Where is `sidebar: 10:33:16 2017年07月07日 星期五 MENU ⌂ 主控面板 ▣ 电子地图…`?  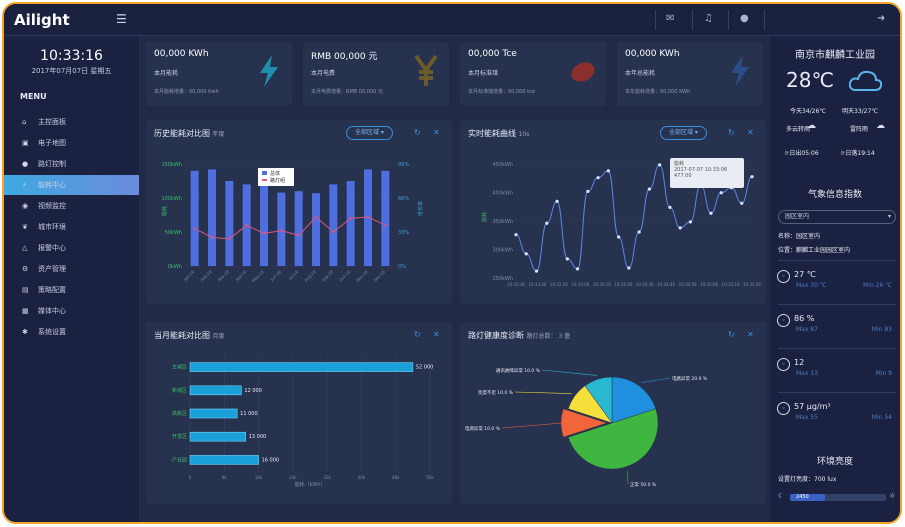
sidebar: 10:33:16 2017年07月07日 星期五 MENU ⌂ 主控面板 ▣ 电子地图… is located at coordinates (71, 279).